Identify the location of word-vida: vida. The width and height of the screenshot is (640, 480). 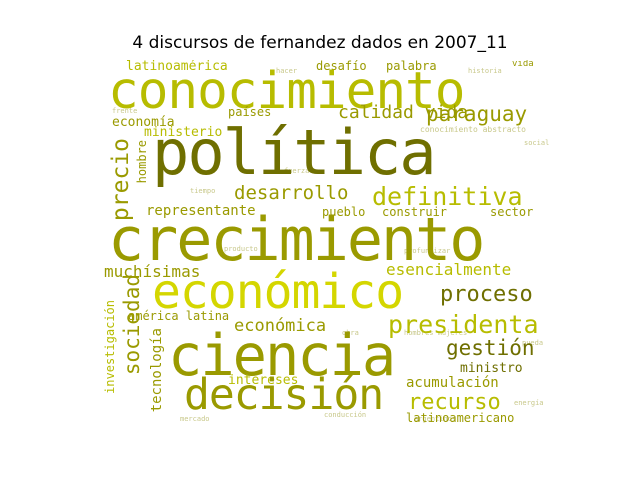
(523, 64).